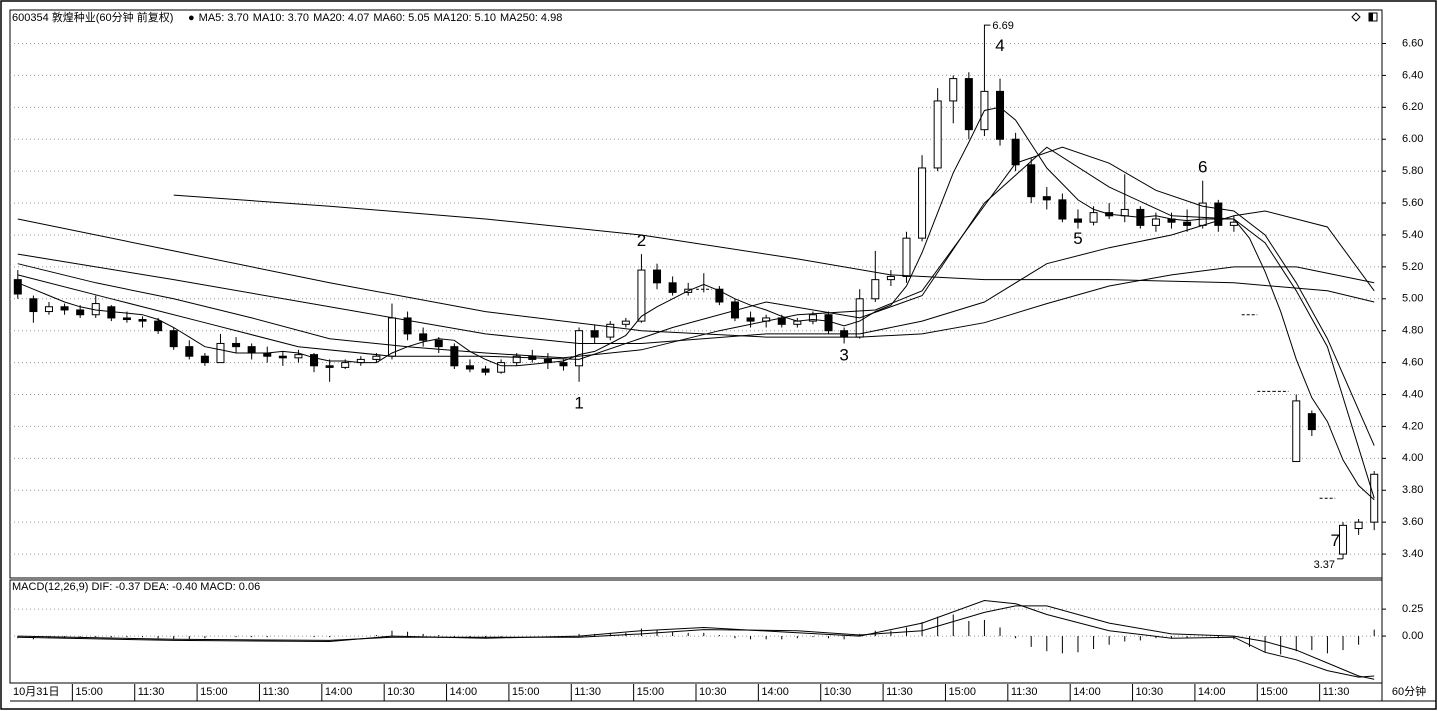  Describe the element at coordinates (1412, 139) in the screenshot. I see `y-tick-label: 6.00` at that location.